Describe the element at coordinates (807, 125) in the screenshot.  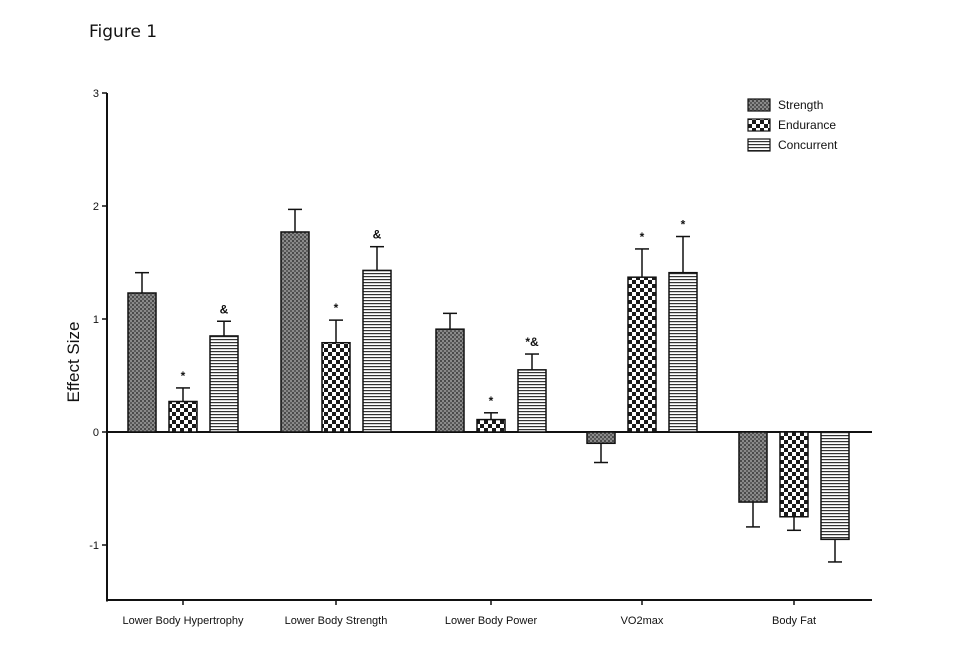
I see `legend-label-endurance: Endurance` at that location.